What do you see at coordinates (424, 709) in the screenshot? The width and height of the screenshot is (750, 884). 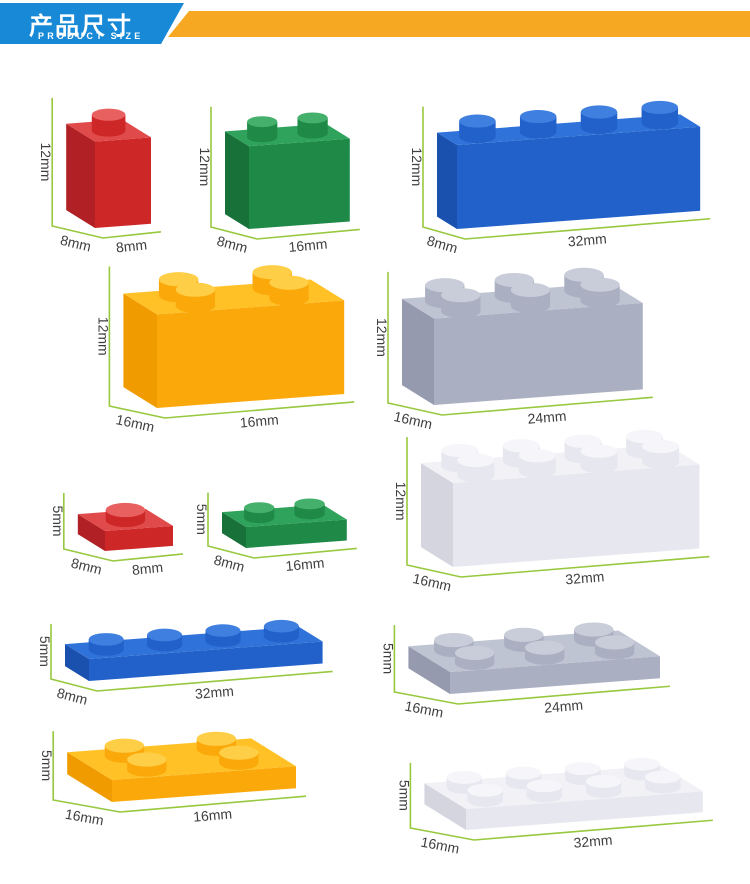 I see `depth-label: 16mm` at bounding box center [424, 709].